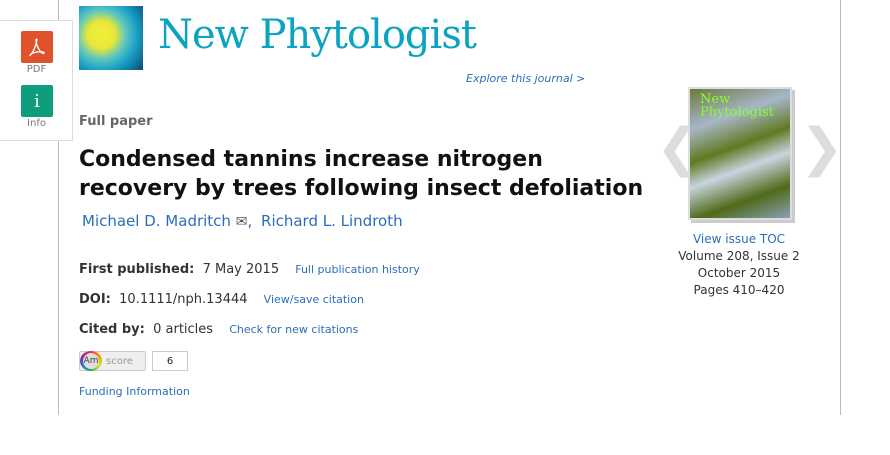 The image size is (890, 455). Describe the element at coordinates (317, 35) in the screenshot. I see `journal-title: New Phytologist` at that location.